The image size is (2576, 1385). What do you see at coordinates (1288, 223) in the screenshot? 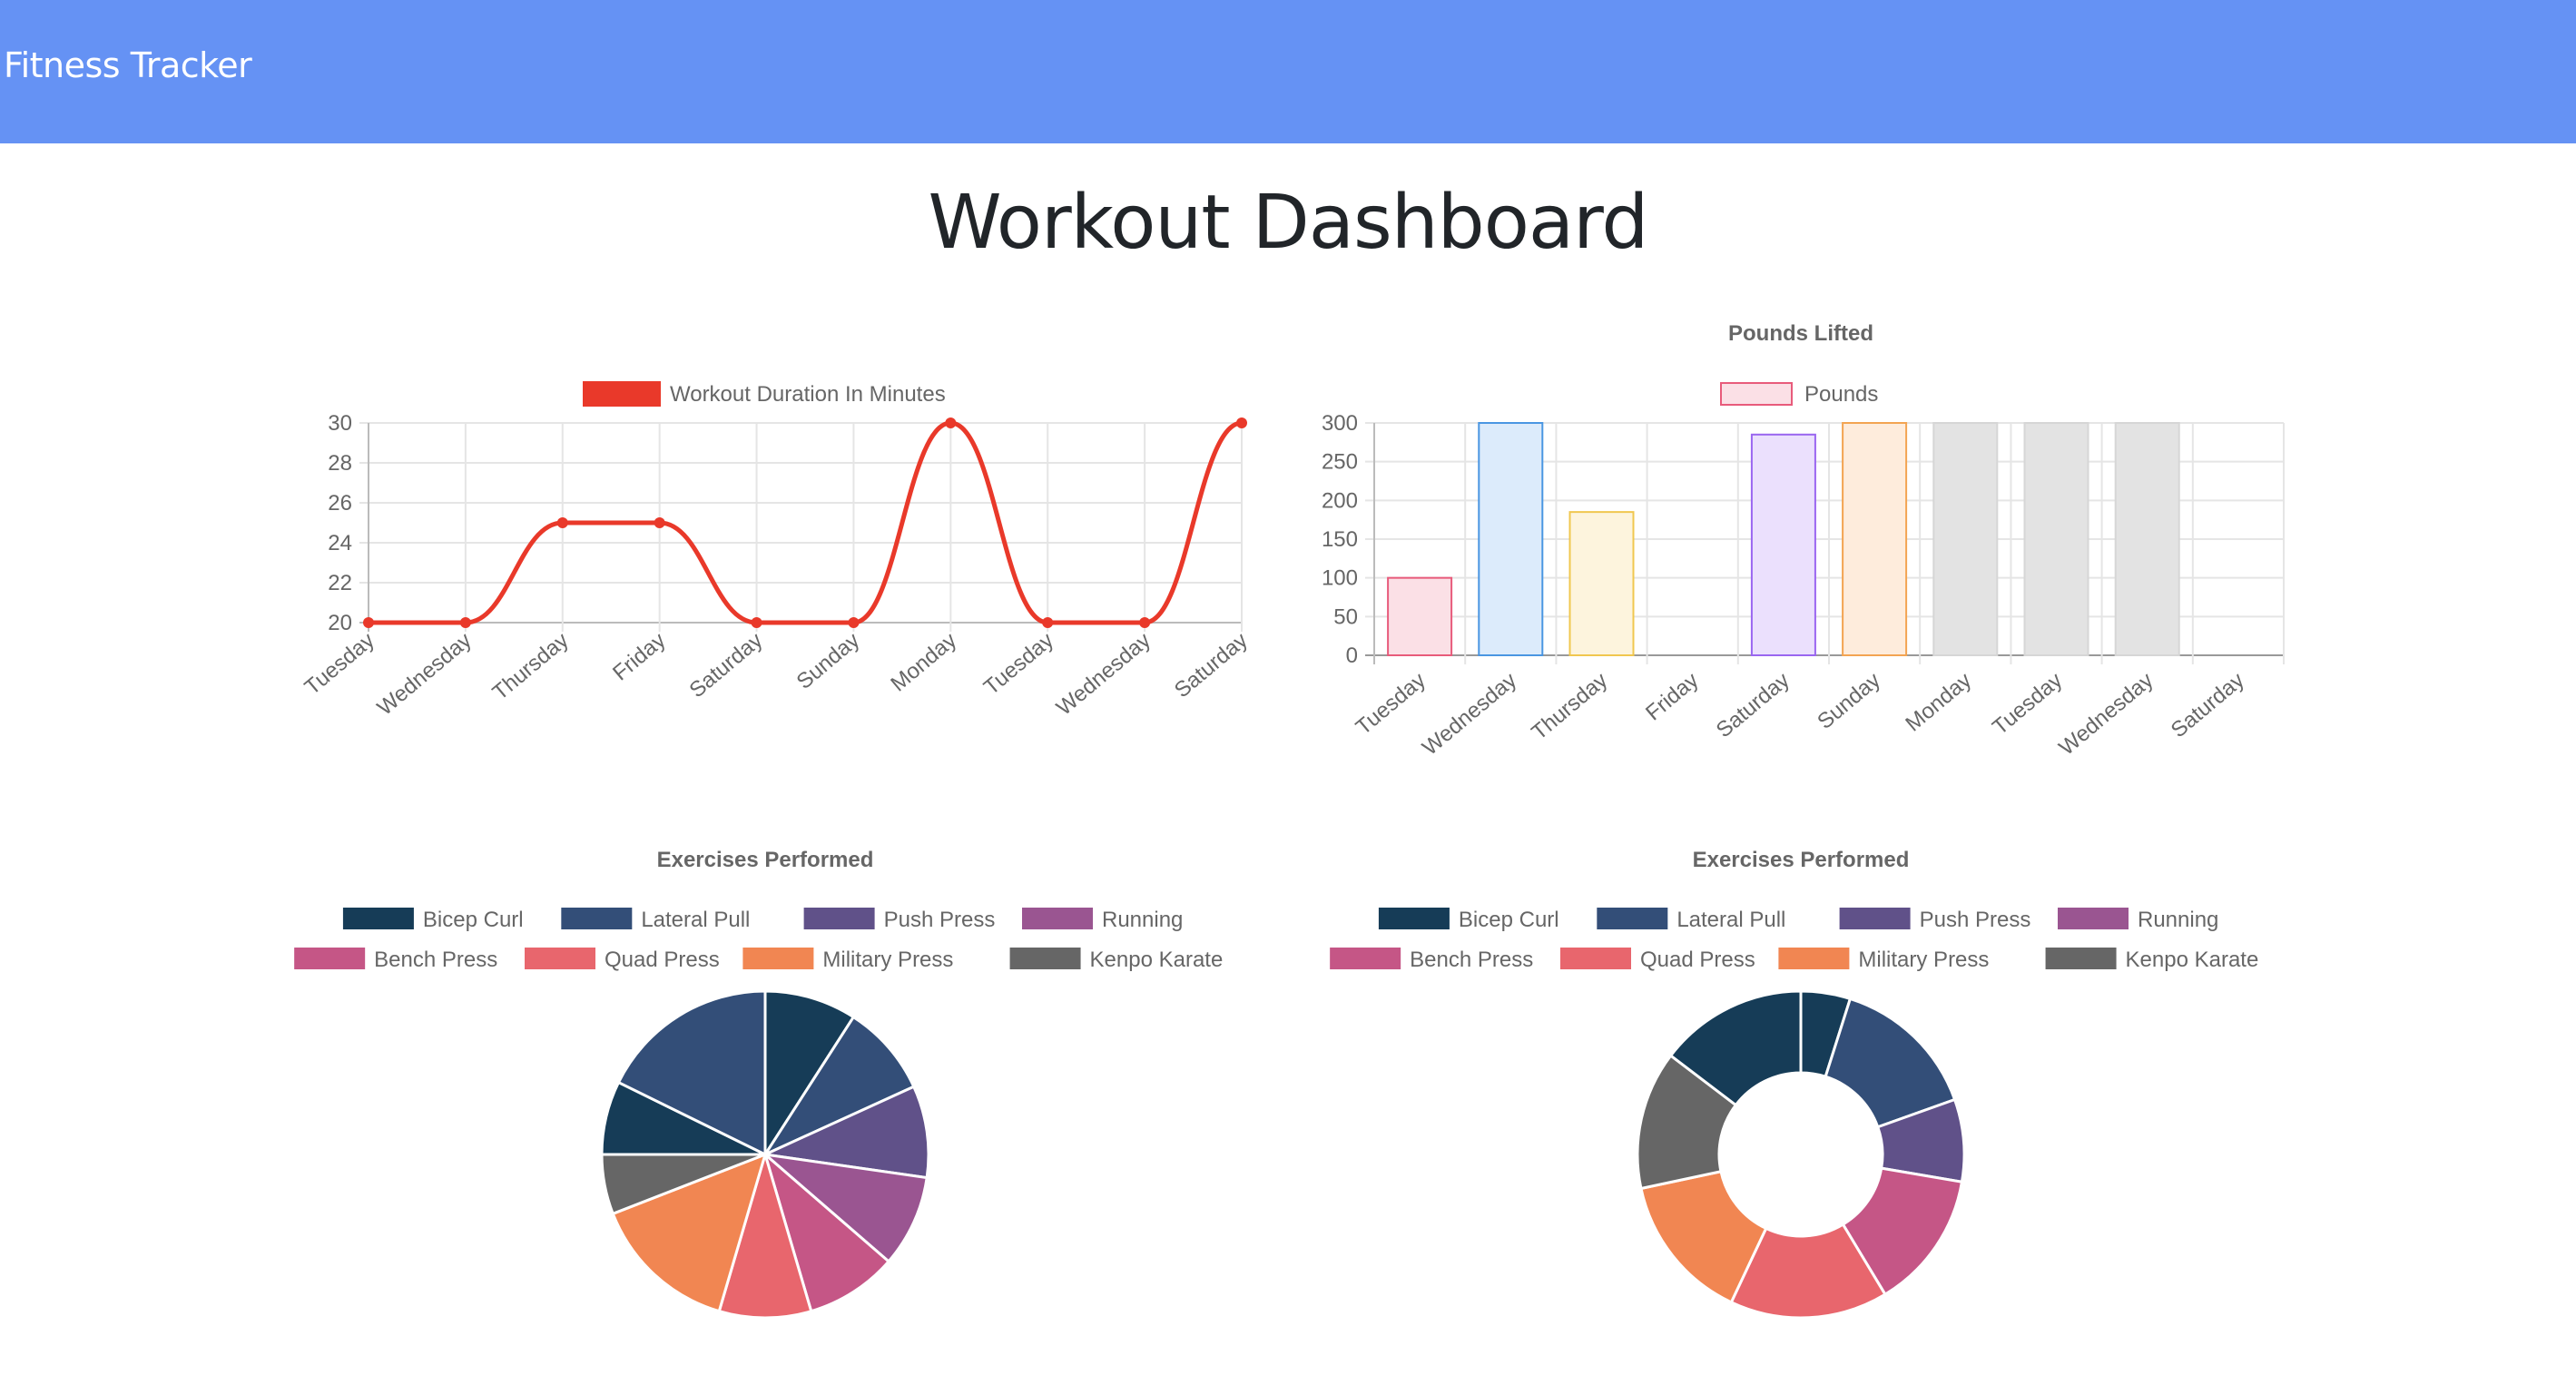
I see `page-title: Workout Dashboard` at bounding box center [1288, 223].